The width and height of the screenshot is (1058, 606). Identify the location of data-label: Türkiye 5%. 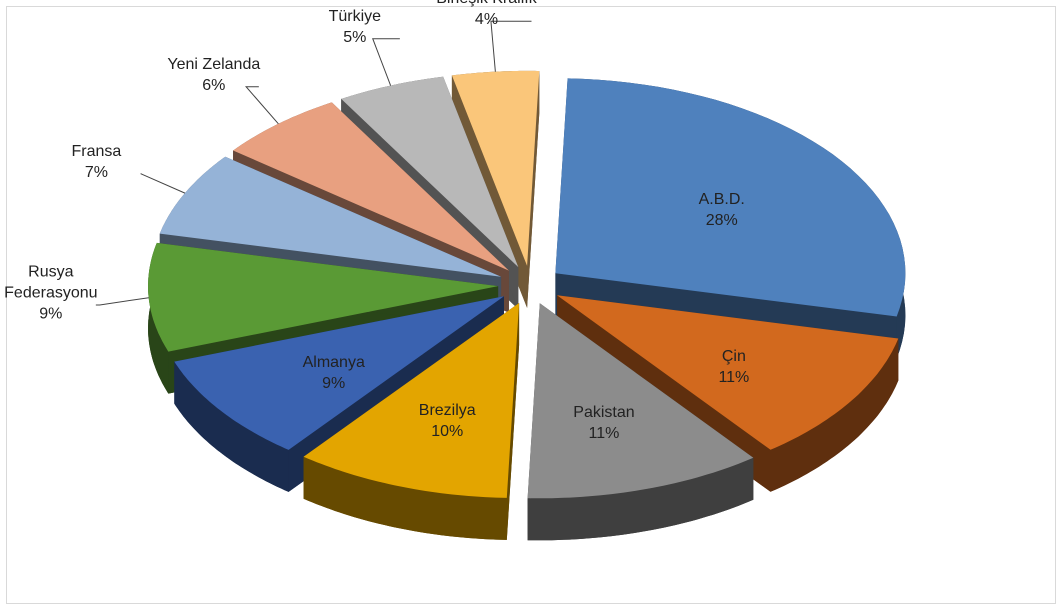
(355, 27).